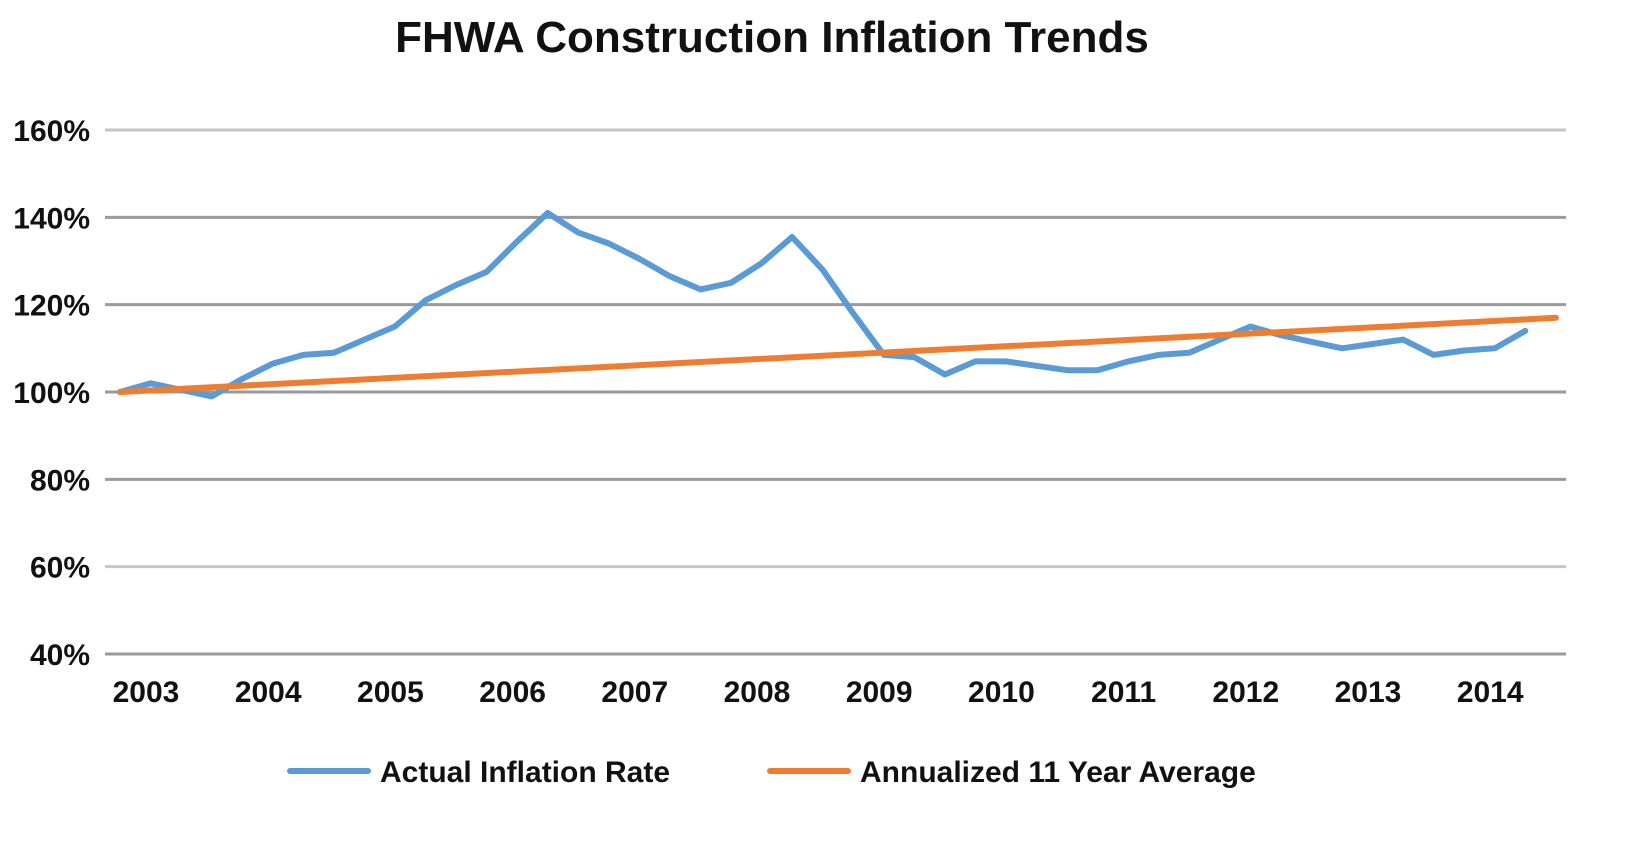 The height and width of the screenshot is (844, 1646). Describe the element at coordinates (1058, 772) in the screenshot. I see `legend-label: Annualized 11 Year Average` at that location.